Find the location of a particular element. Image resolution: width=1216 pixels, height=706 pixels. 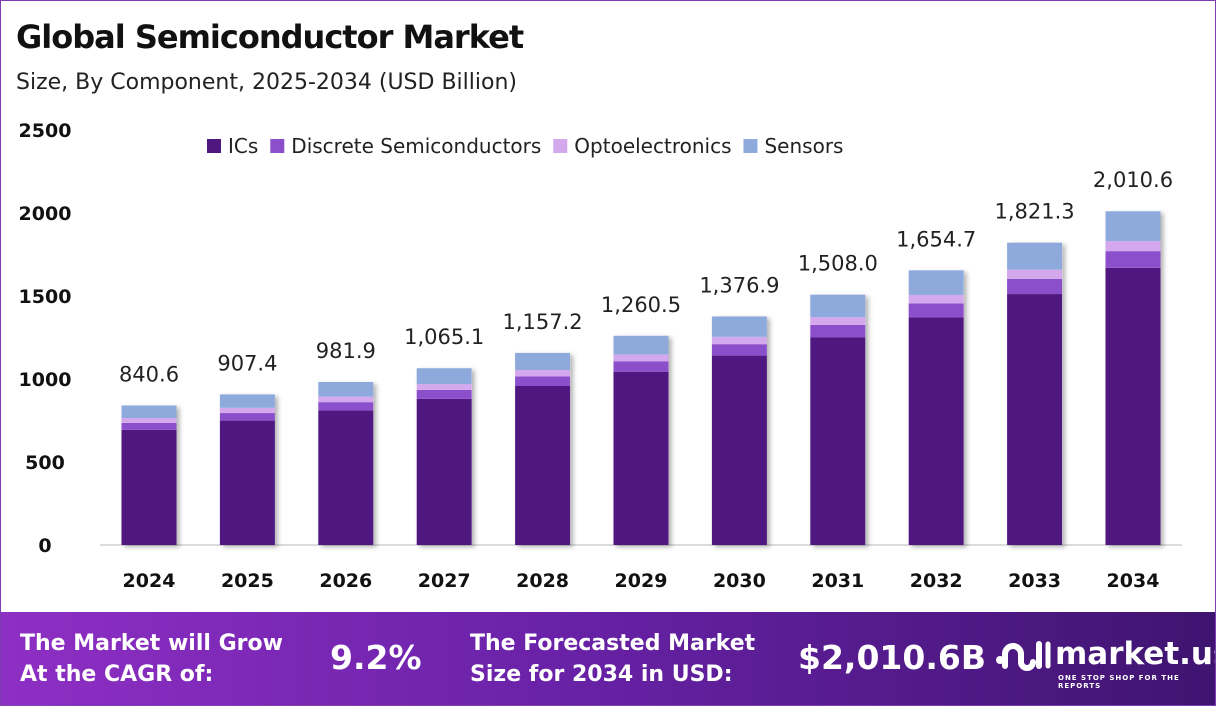

y-tick-label: 0 is located at coordinates (44, 546).